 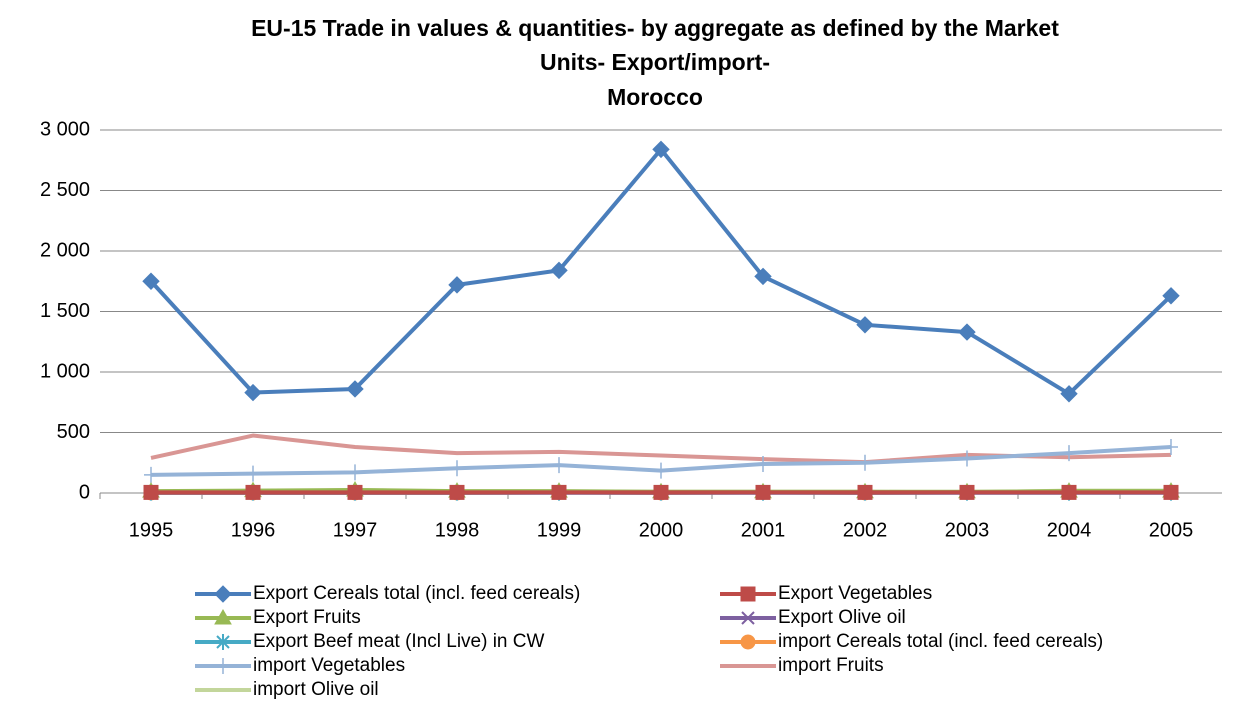 What do you see at coordinates (559, 530) in the screenshot?
I see `x-tick-label: 1999` at bounding box center [559, 530].